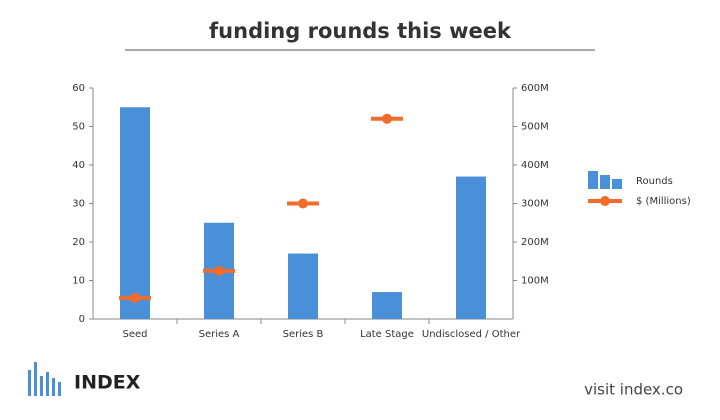 The height and width of the screenshot is (420, 720). Describe the element at coordinates (663, 201) in the screenshot. I see `legend-label: $ (Millions)` at that location.